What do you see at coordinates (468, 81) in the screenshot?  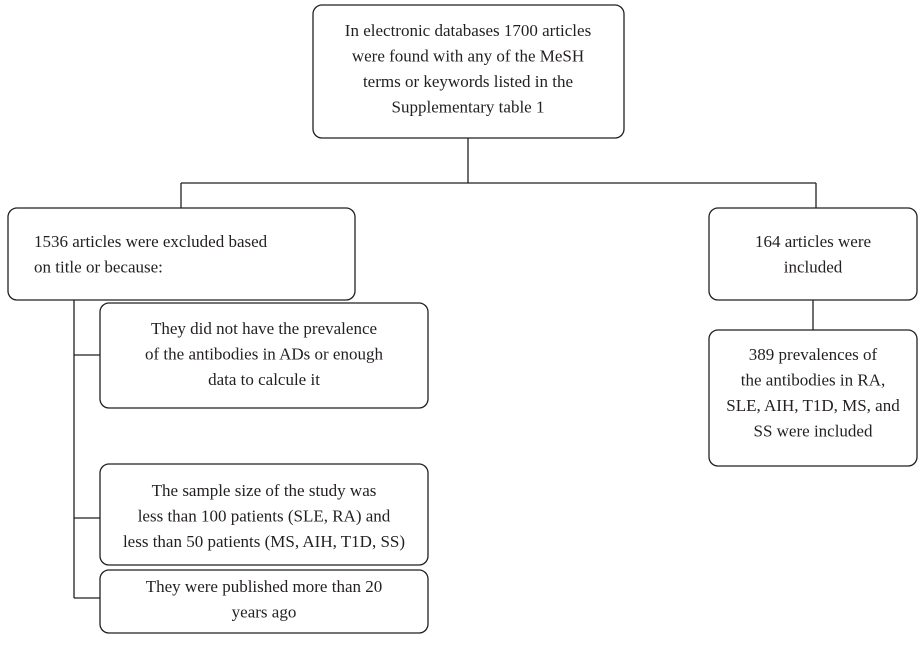 I see `node-text-line: terms or keywords listed in the` at bounding box center [468, 81].